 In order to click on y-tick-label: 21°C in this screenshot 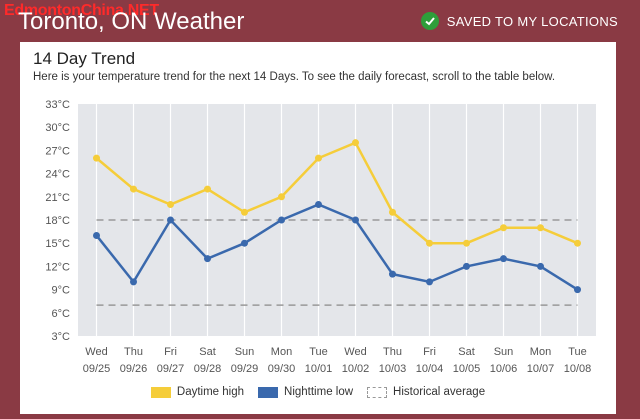, I will do `click(57, 198)`.